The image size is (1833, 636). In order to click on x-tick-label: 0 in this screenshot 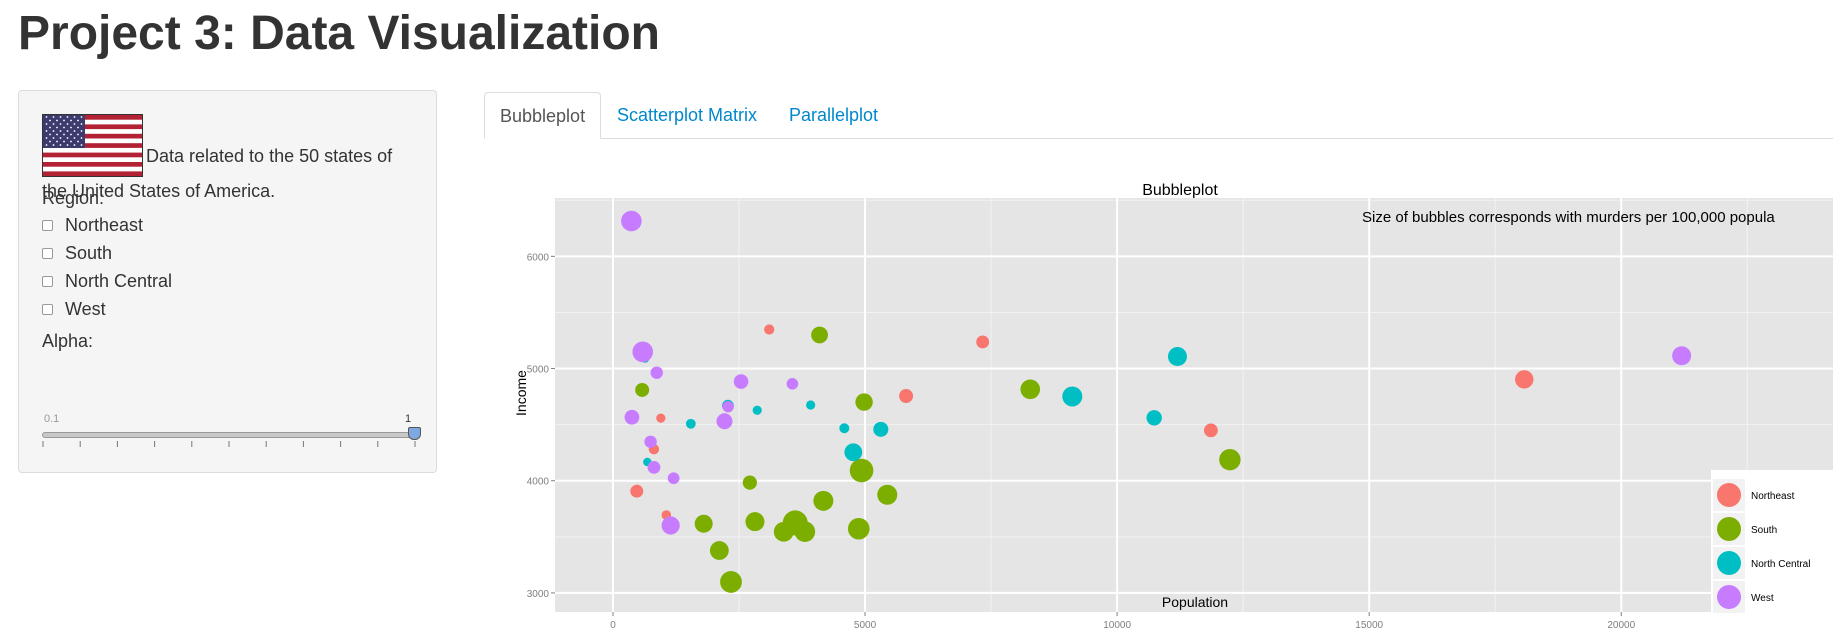, I will do `click(613, 625)`.